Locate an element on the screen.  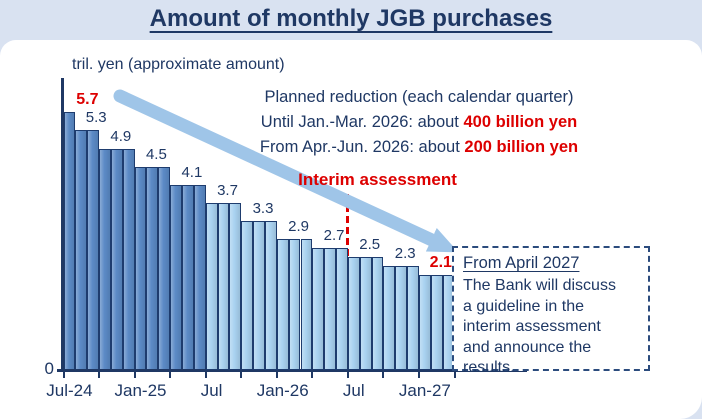
bar-value-label: 4.5 is located at coordinates (156, 154).